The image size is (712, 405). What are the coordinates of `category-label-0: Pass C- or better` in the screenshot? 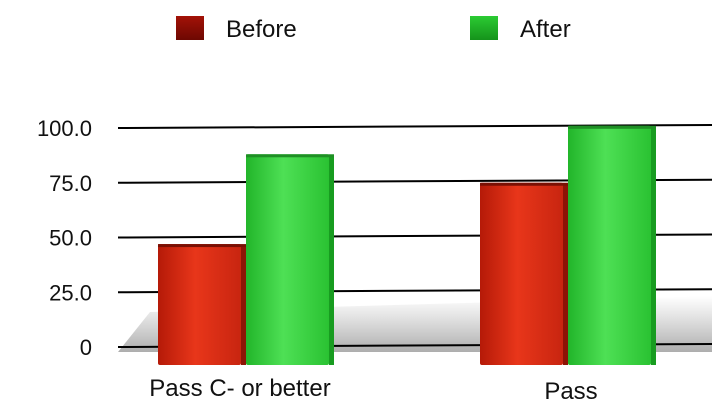 It's located at (239, 388).